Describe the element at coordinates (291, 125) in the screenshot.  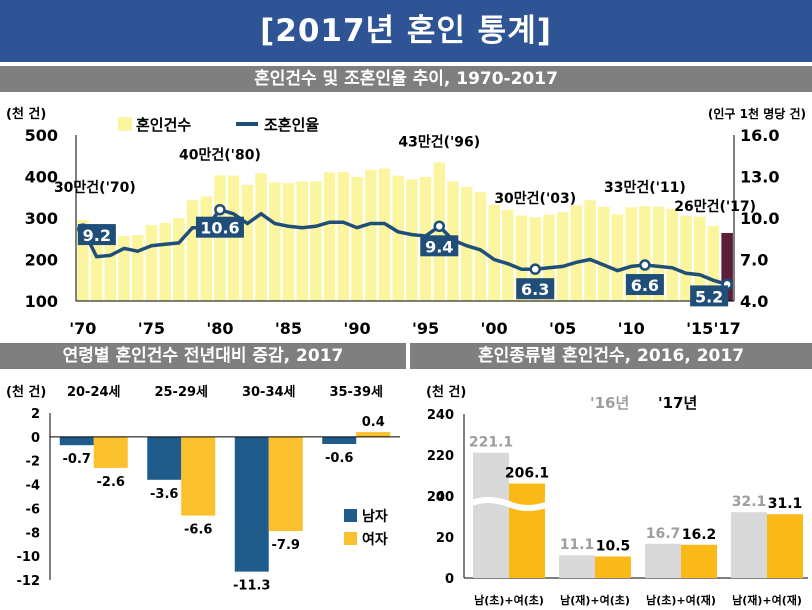
I see `legend-label-rate: 조혼인율` at that location.